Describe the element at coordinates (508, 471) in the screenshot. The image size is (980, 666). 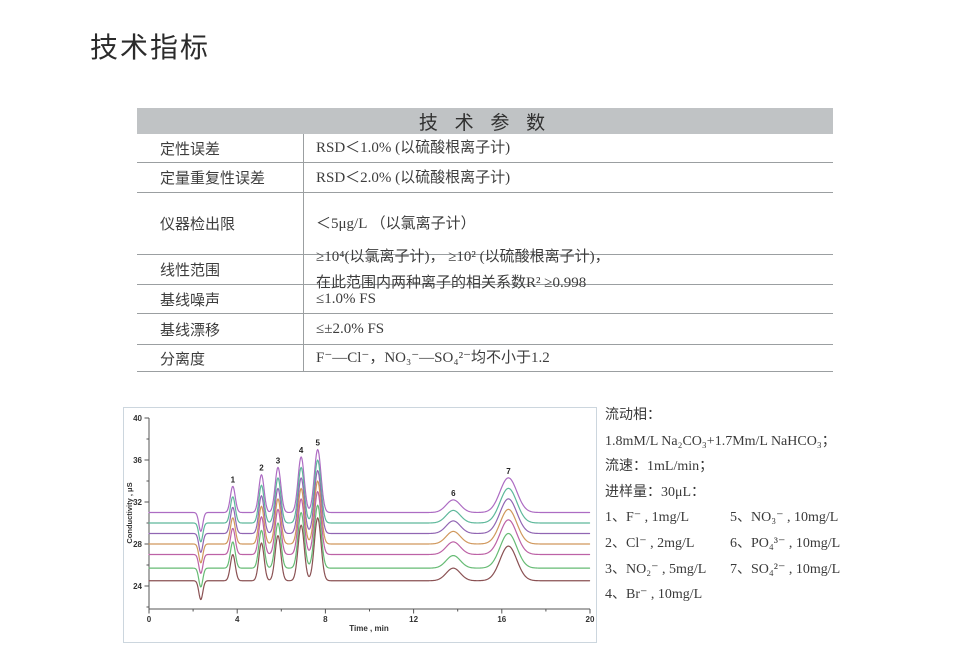
I see `peak-label: 7` at that location.